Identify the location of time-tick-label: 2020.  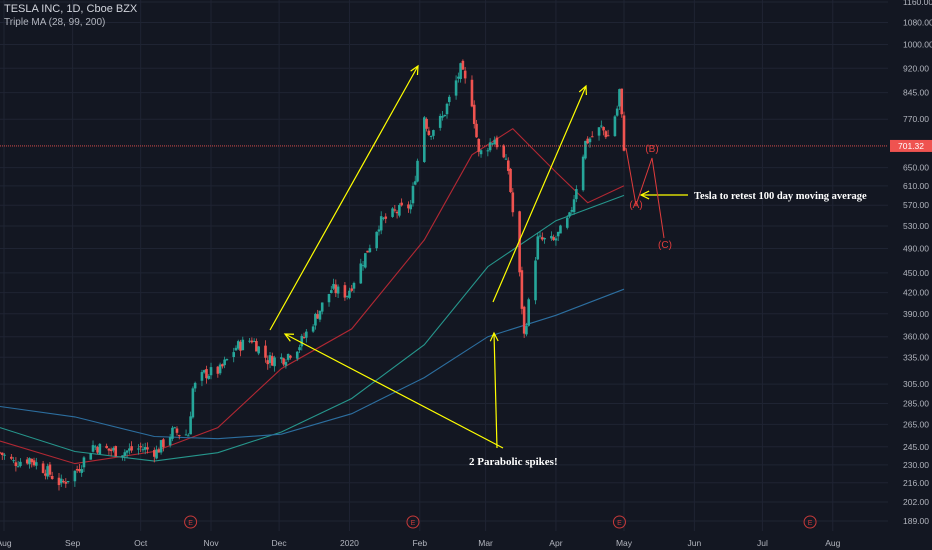
(349, 543).